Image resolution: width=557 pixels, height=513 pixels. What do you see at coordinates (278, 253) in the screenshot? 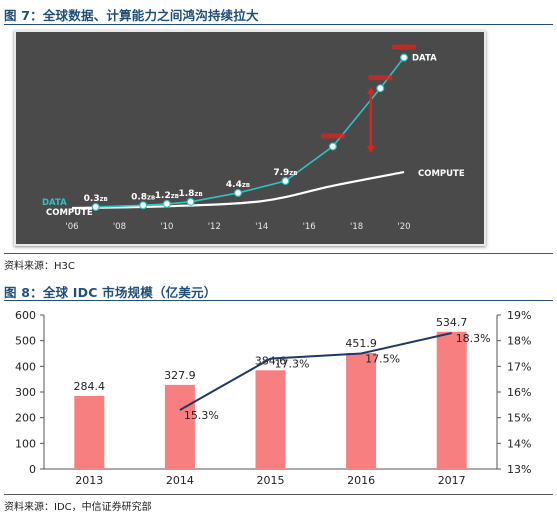
I see `figure-7-bottom-rule` at bounding box center [278, 253].